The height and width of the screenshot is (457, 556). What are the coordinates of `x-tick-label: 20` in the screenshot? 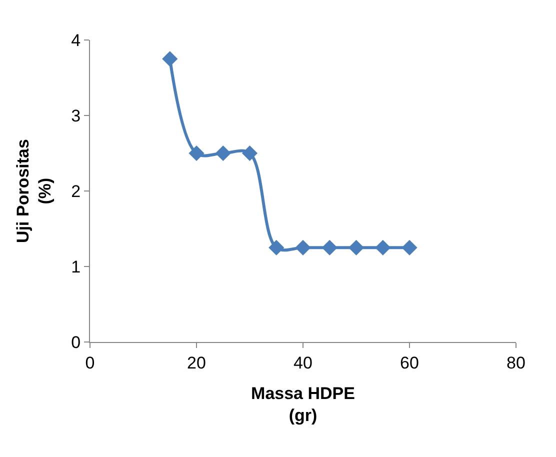 It's located at (196, 362).